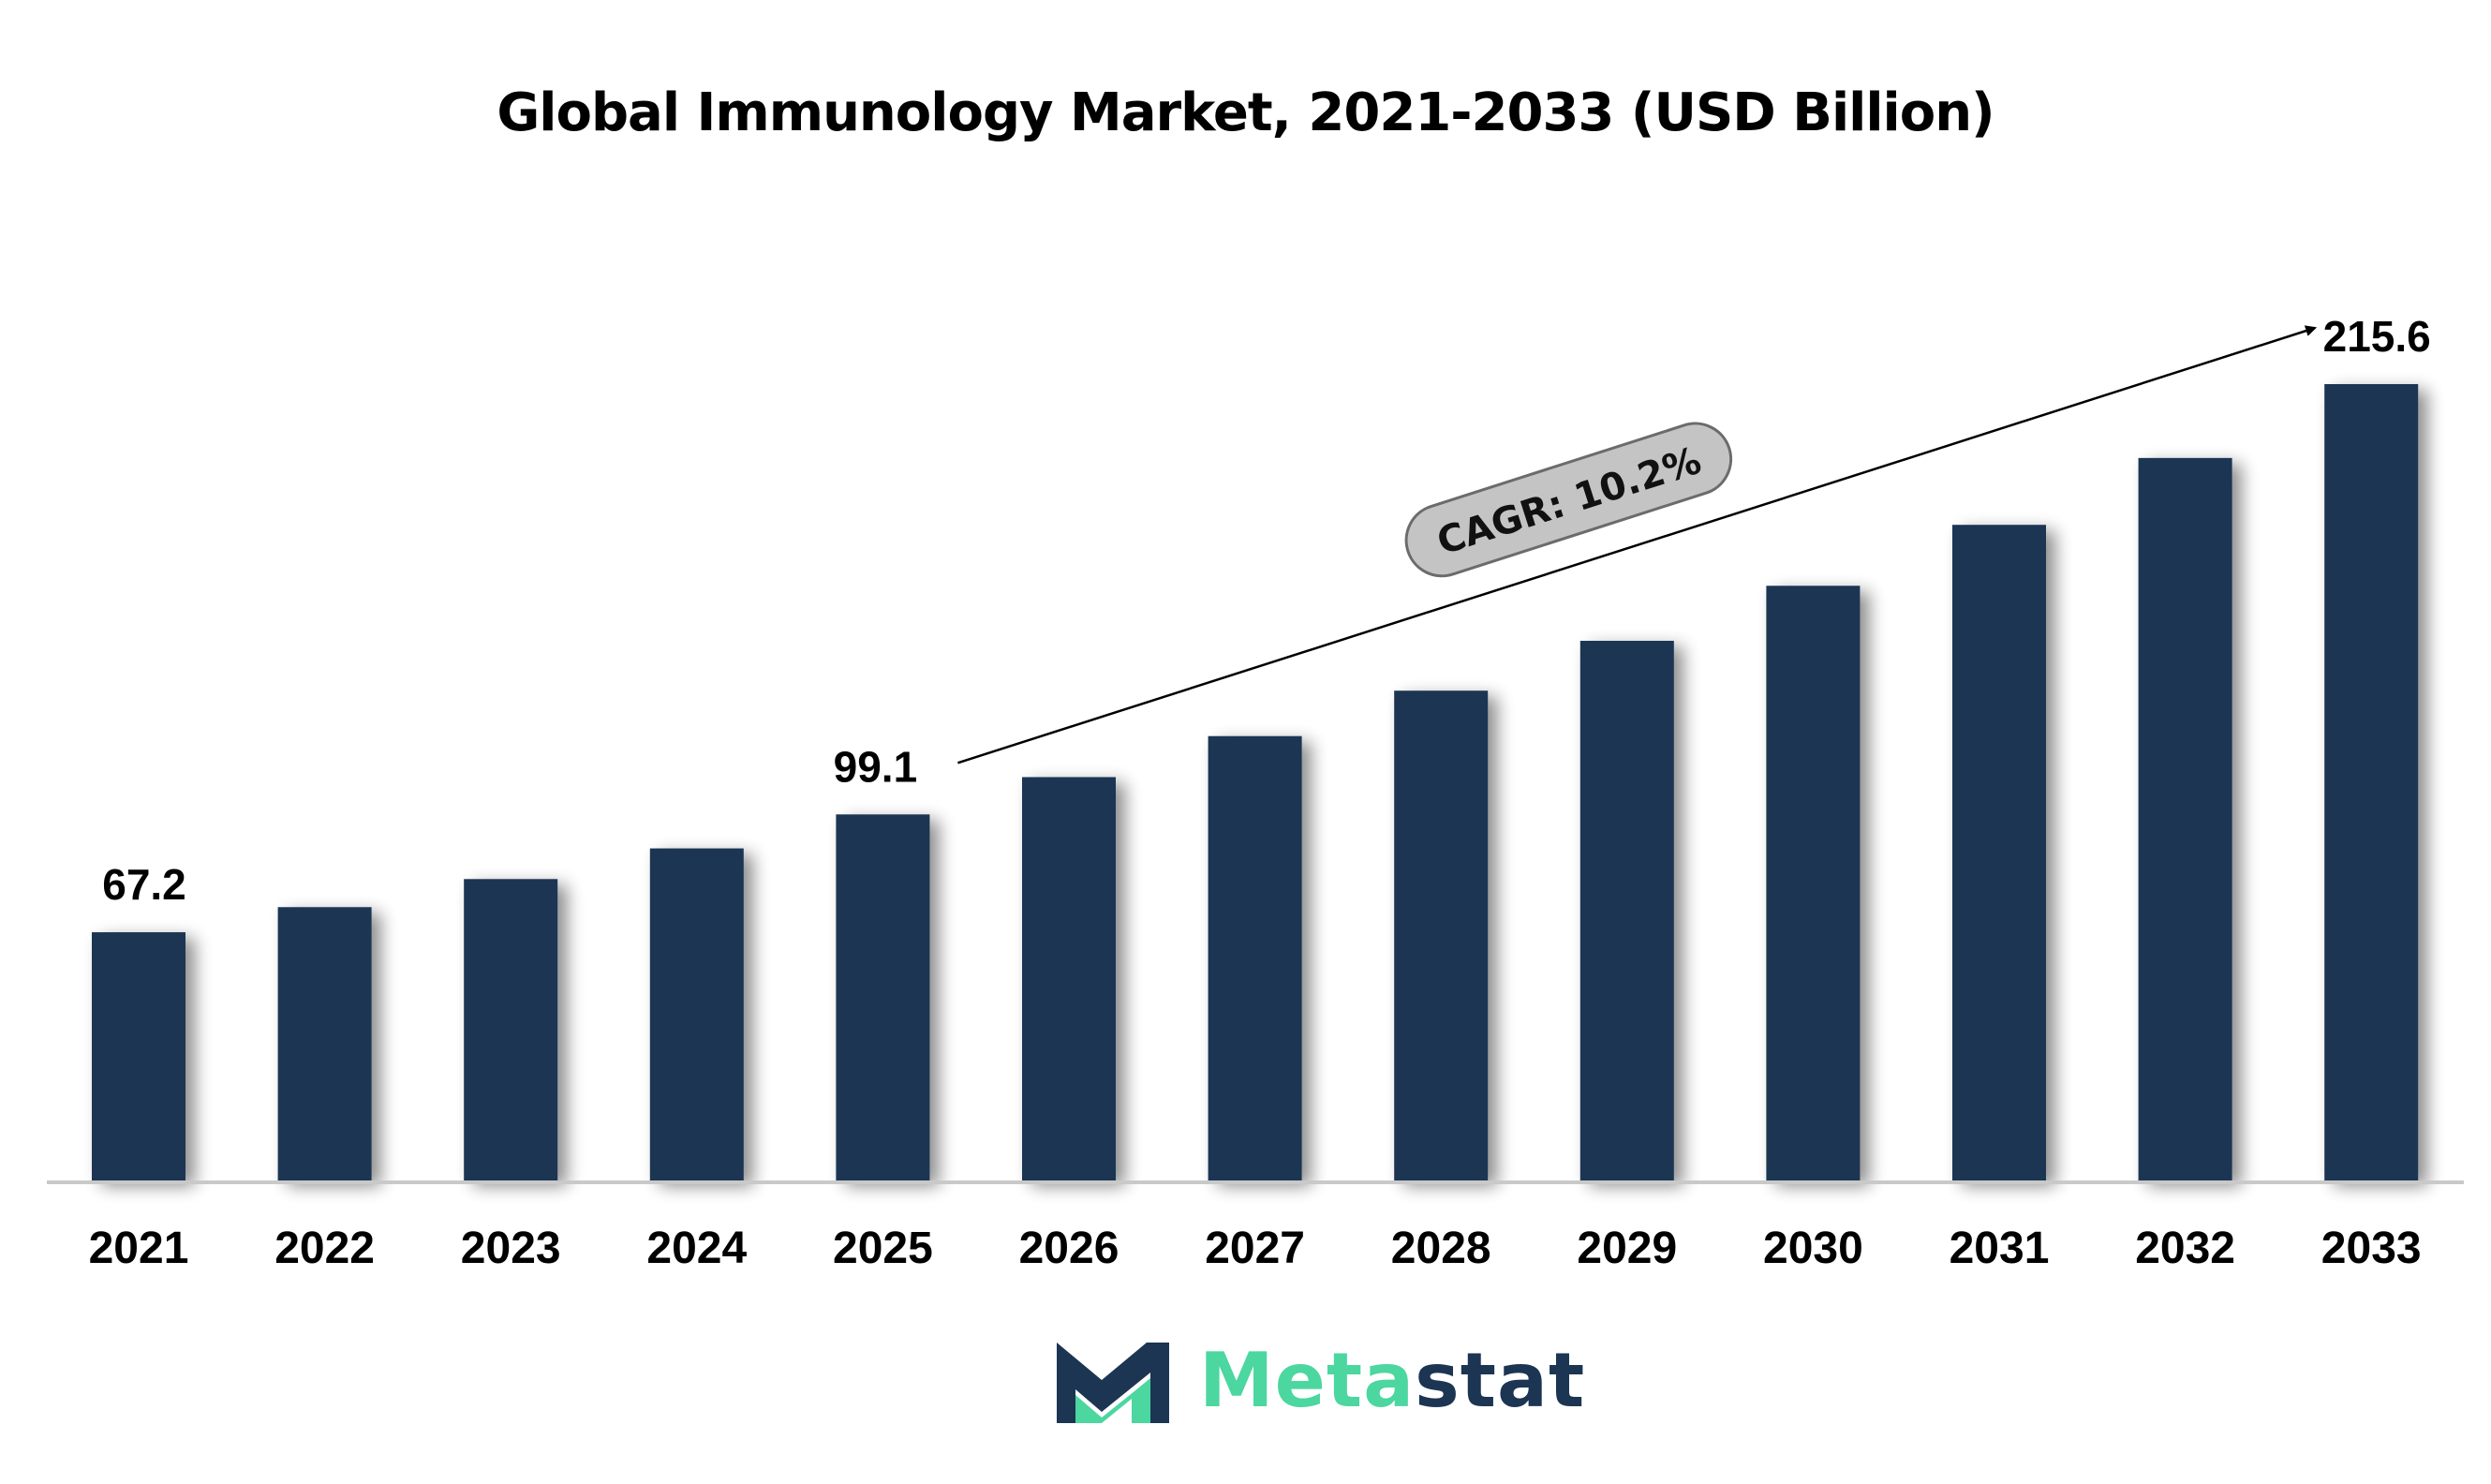 Image resolution: width=2491 pixels, height=1484 pixels. I want to click on bar-2033, so click(2372, 782).